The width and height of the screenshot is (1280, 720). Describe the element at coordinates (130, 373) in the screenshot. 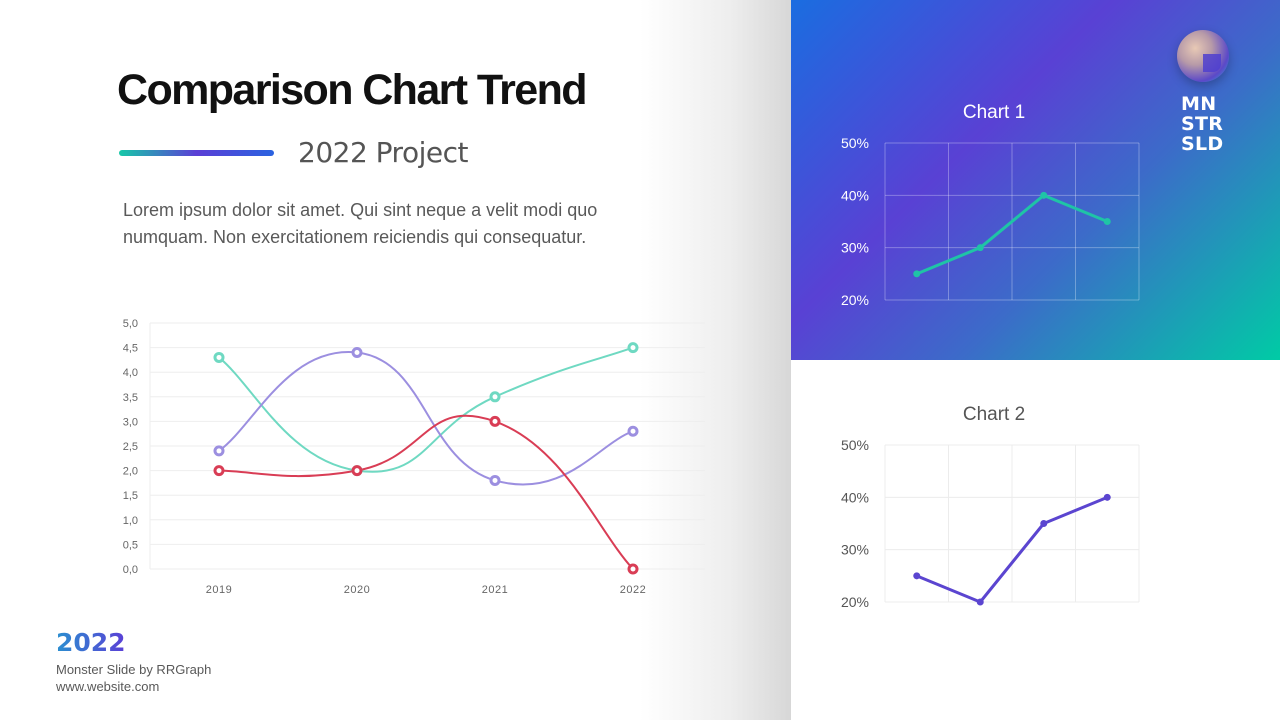

I see `y-tick-label: 4,0` at that location.